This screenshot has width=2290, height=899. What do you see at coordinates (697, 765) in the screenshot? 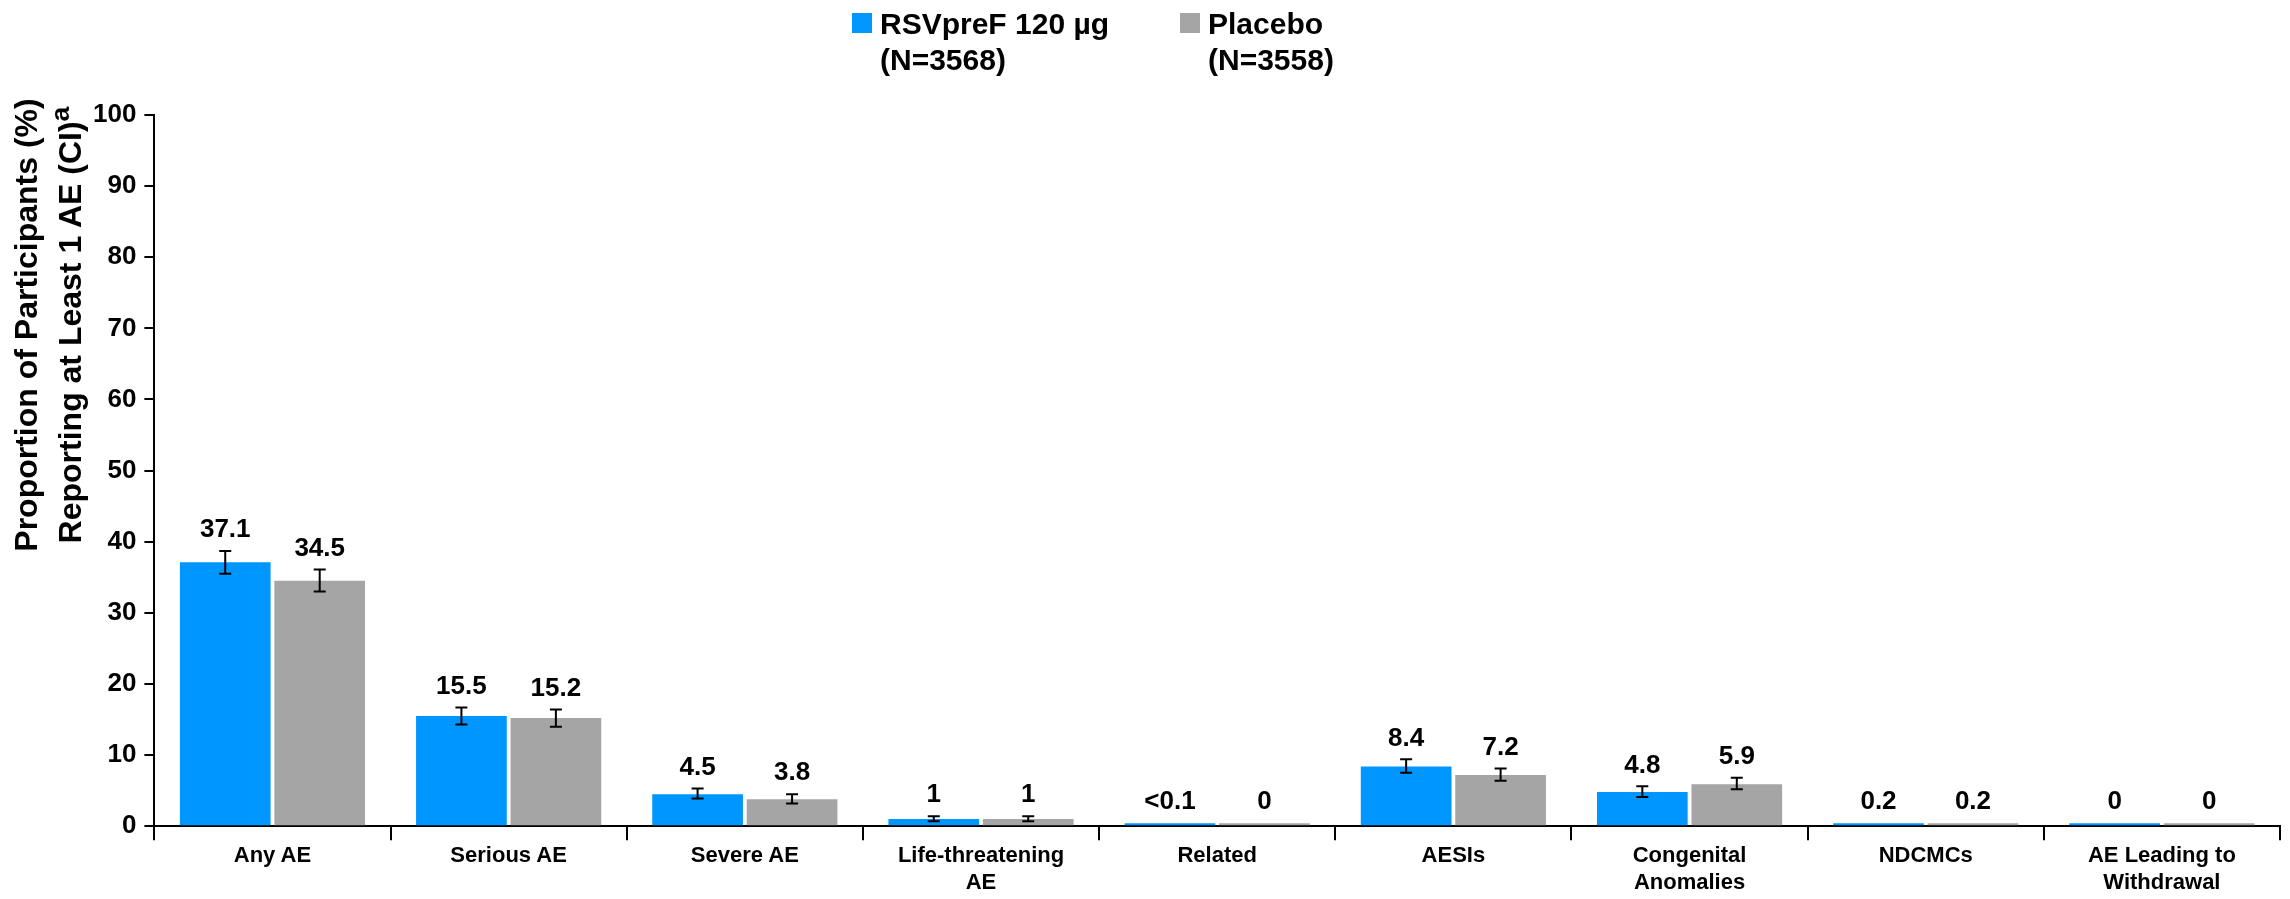
I see `data-label: 4.5` at bounding box center [697, 765].